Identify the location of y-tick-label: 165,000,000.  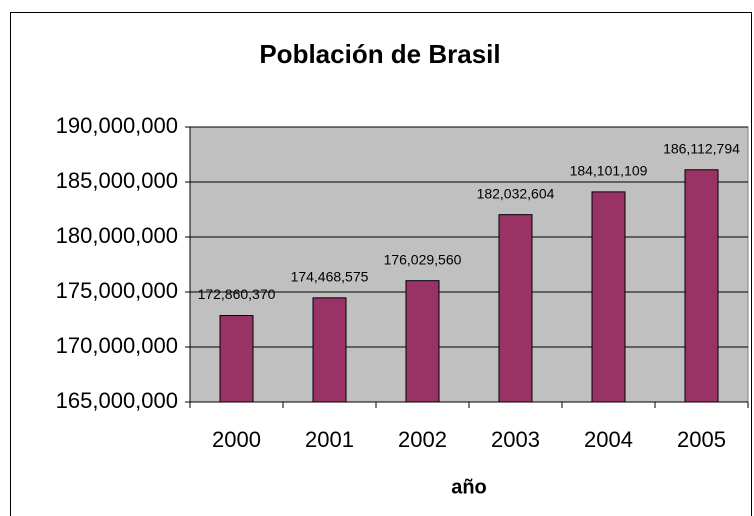
(117, 400).